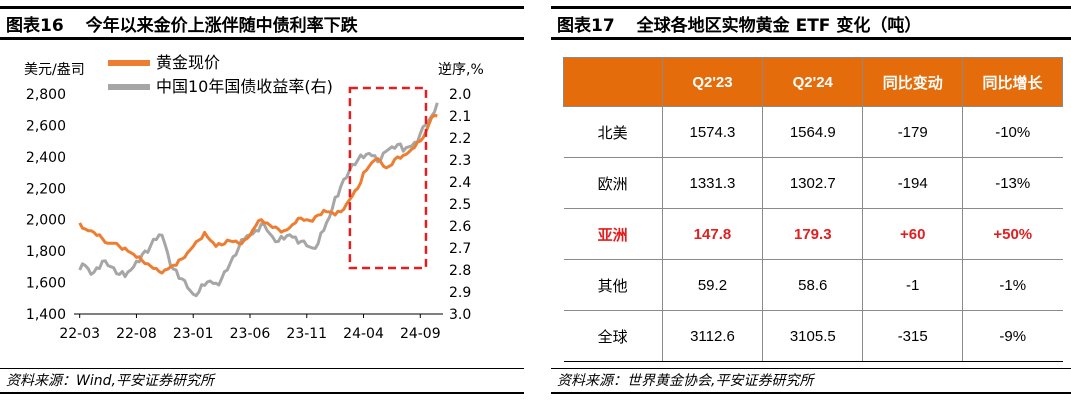 The image size is (1071, 405). Describe the element at coordinates (1012, 336) in the screenshot. I see `table-cell: -9%` at that location.